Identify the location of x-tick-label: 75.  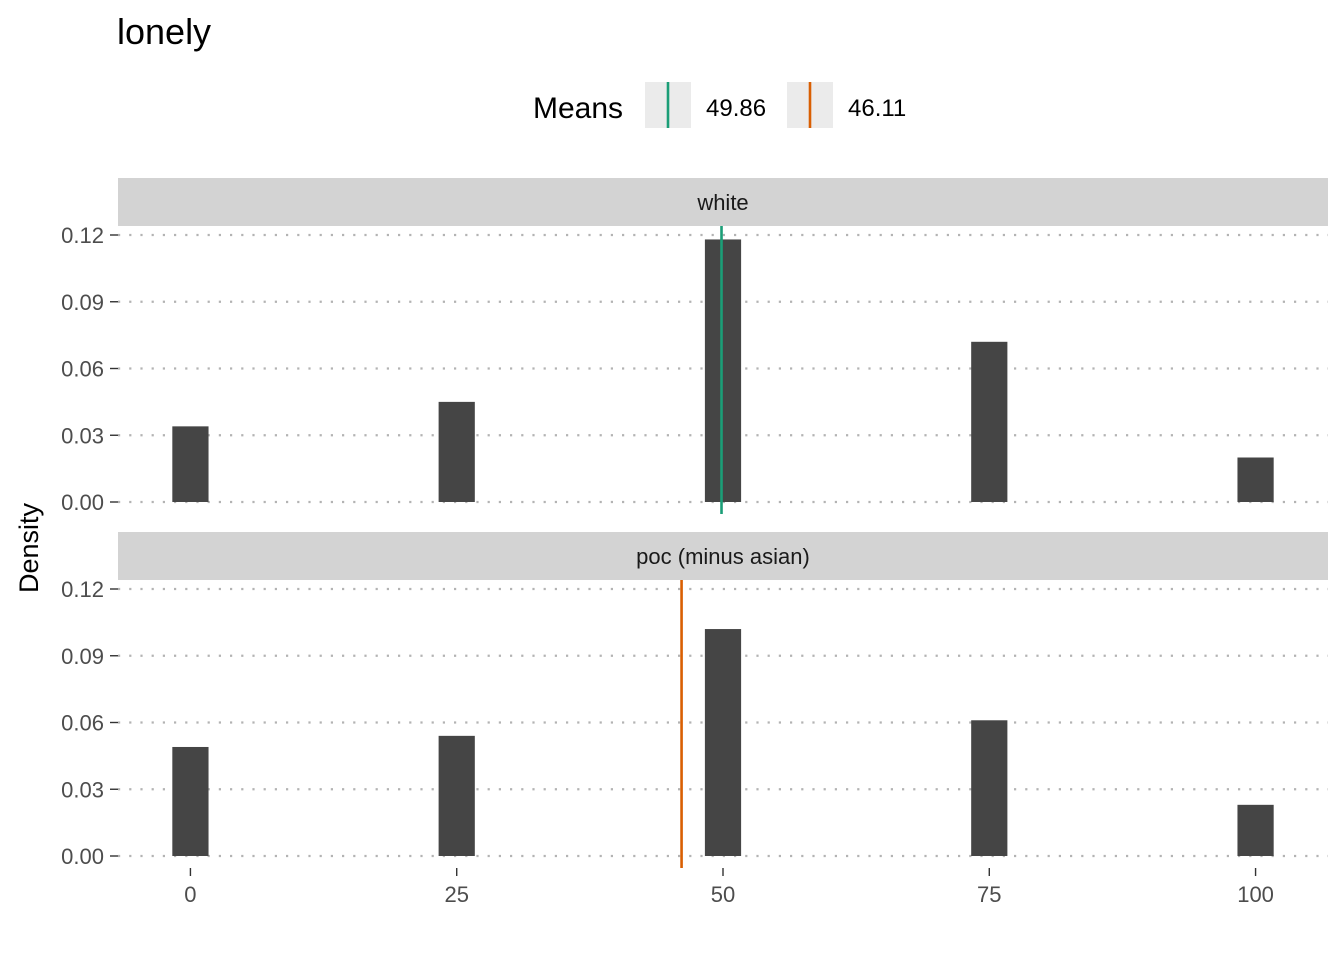
(989, 894).